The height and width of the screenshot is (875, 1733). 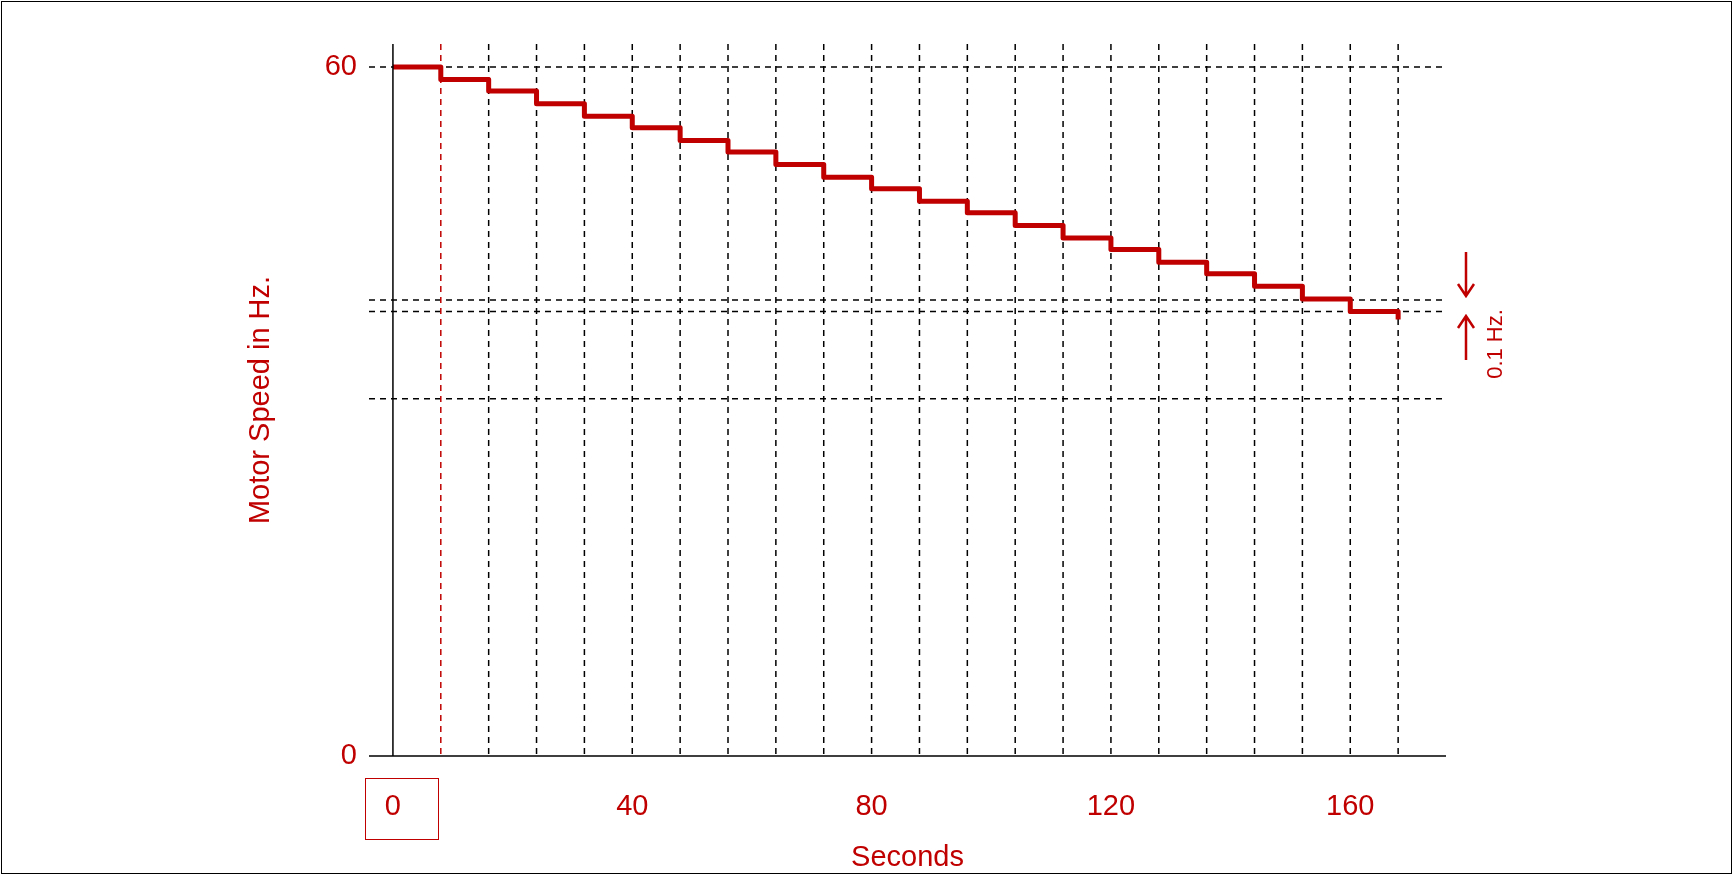 I want to click on y-tick-label: 60, so click(x=340, y=64).